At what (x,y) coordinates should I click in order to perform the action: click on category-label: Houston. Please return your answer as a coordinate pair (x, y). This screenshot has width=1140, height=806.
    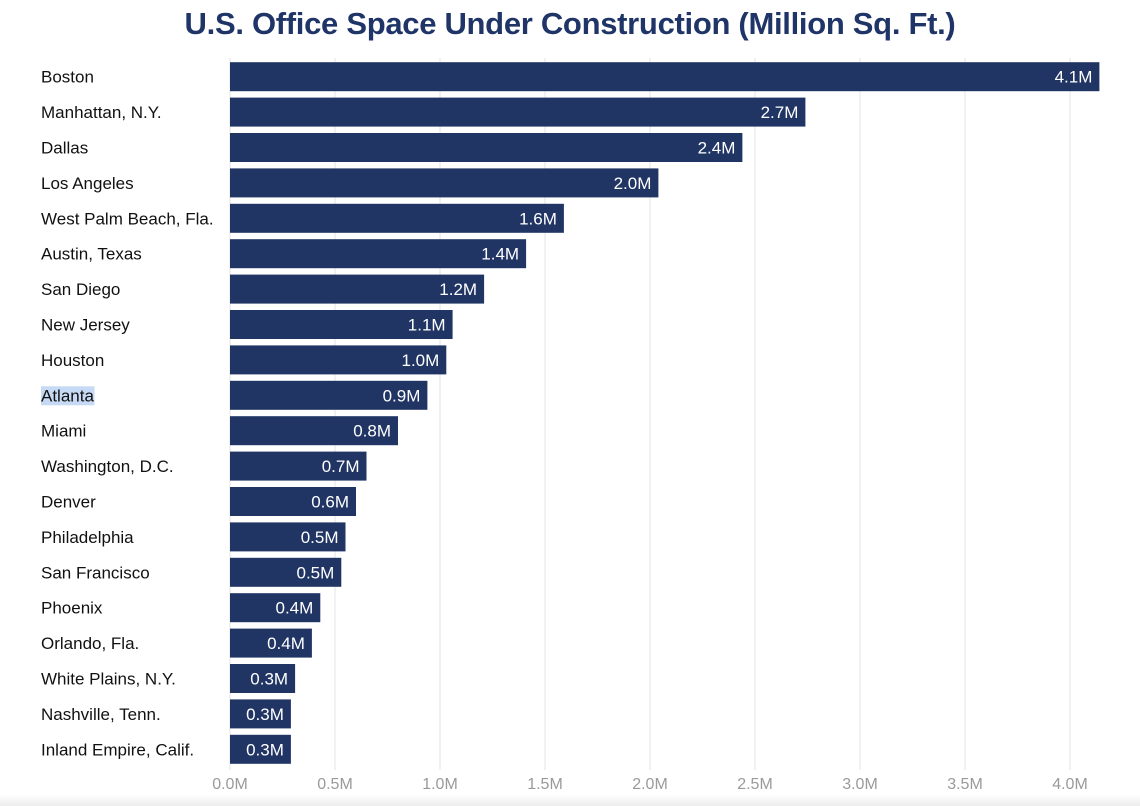
    Looking at the image, I should click on (72, 360).